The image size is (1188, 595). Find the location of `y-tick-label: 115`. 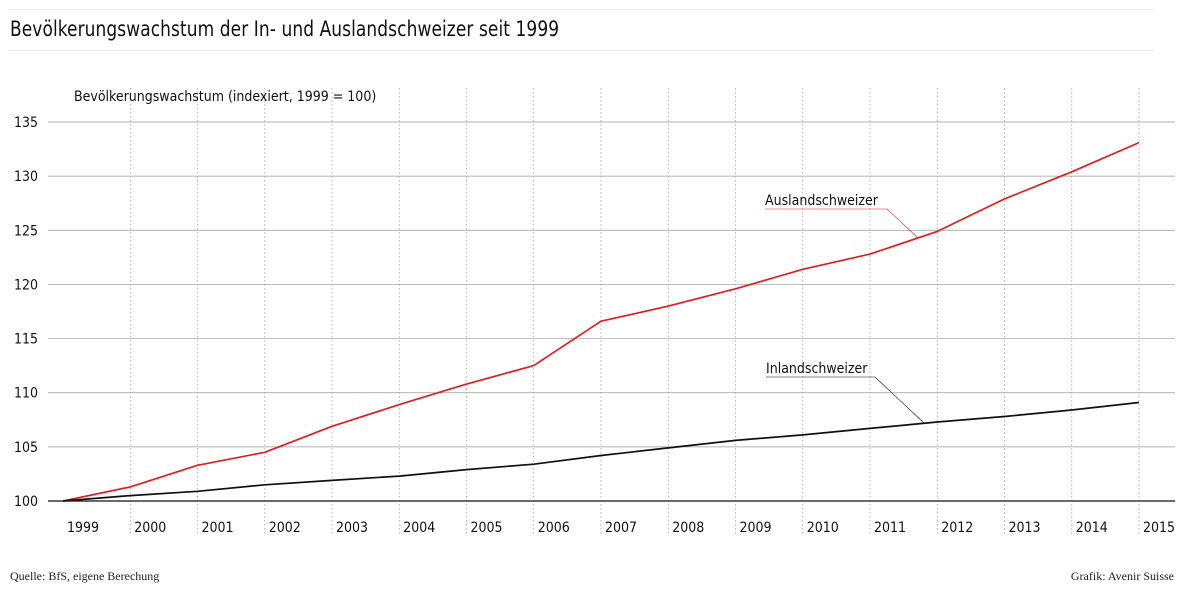

y-tick-label: 115 is located at coordinates (26, 340).